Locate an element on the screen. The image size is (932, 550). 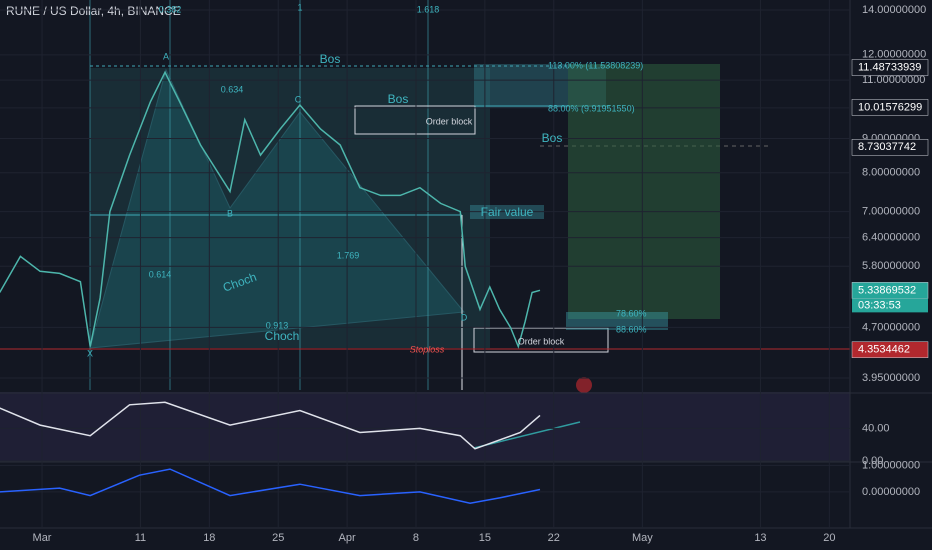
x-tick-label: 13 is located at coordinates (760, 538).